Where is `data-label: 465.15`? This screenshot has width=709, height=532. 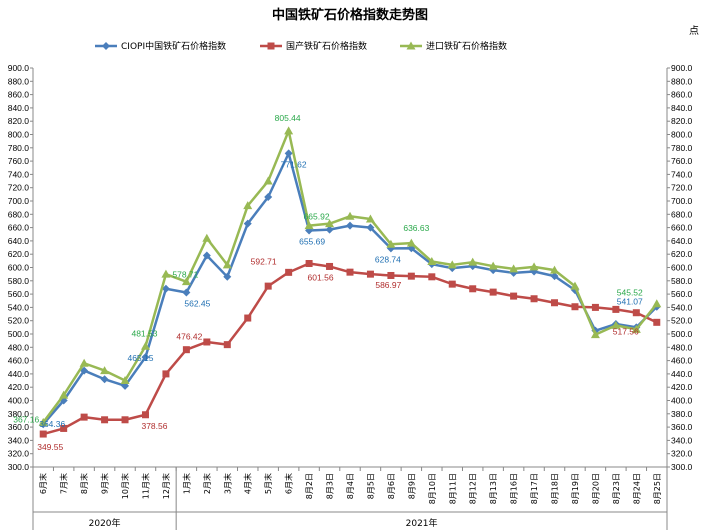
data-label: 465.15 is located at coordinates (140, 358).